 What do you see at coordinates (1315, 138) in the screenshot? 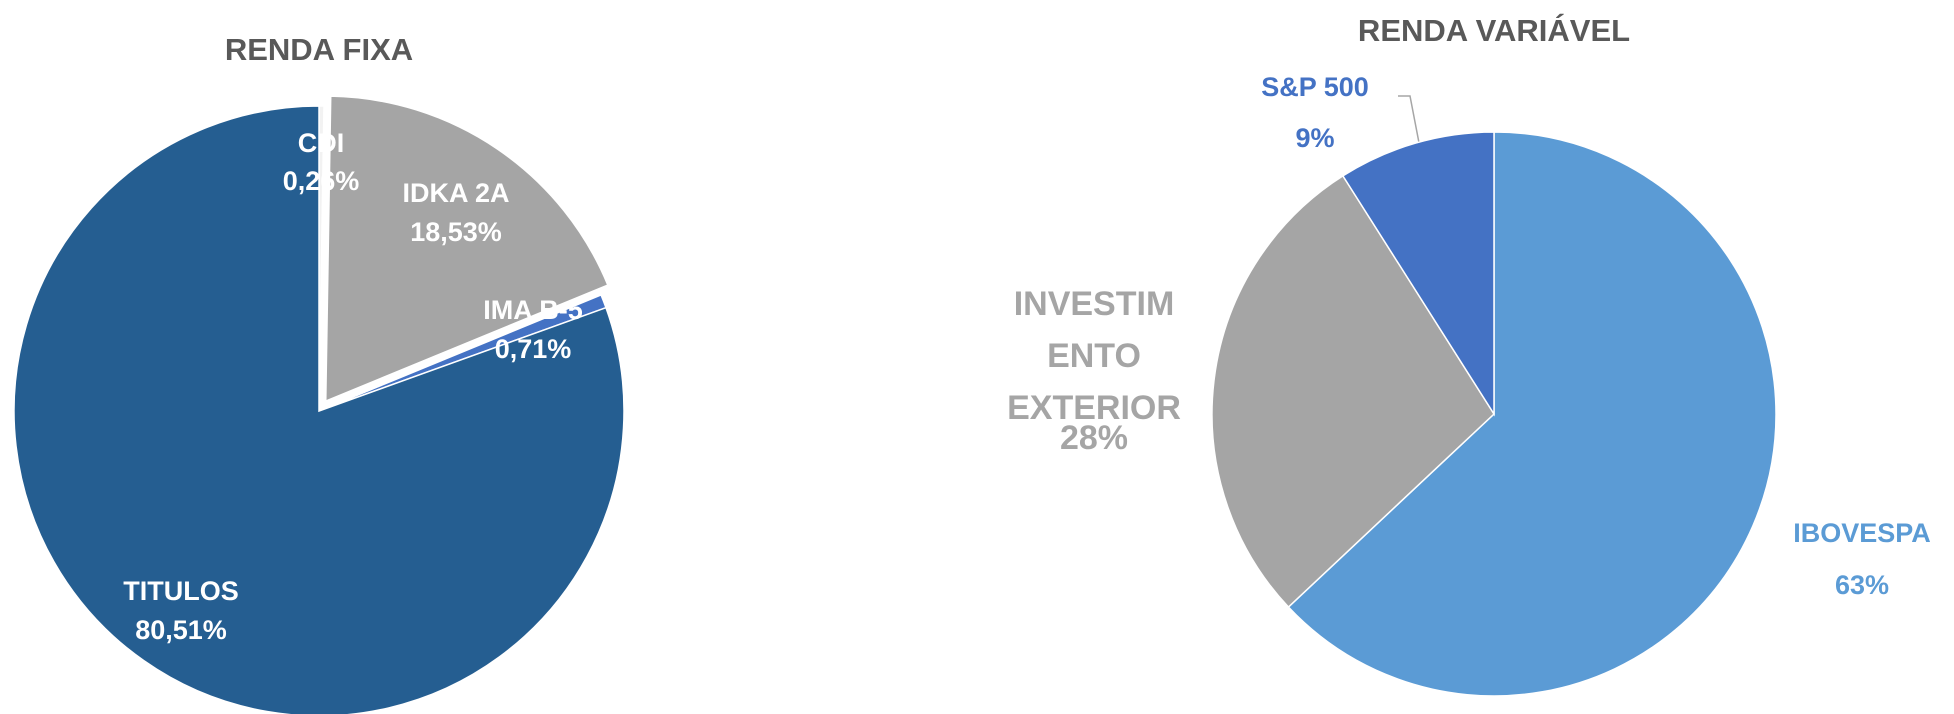
I see `slice-value-label: 9%` at bounding box center [1315, 138].